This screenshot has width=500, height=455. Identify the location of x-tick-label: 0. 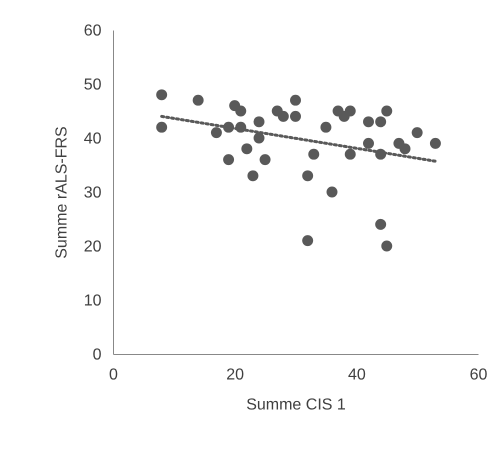
(113, 375).